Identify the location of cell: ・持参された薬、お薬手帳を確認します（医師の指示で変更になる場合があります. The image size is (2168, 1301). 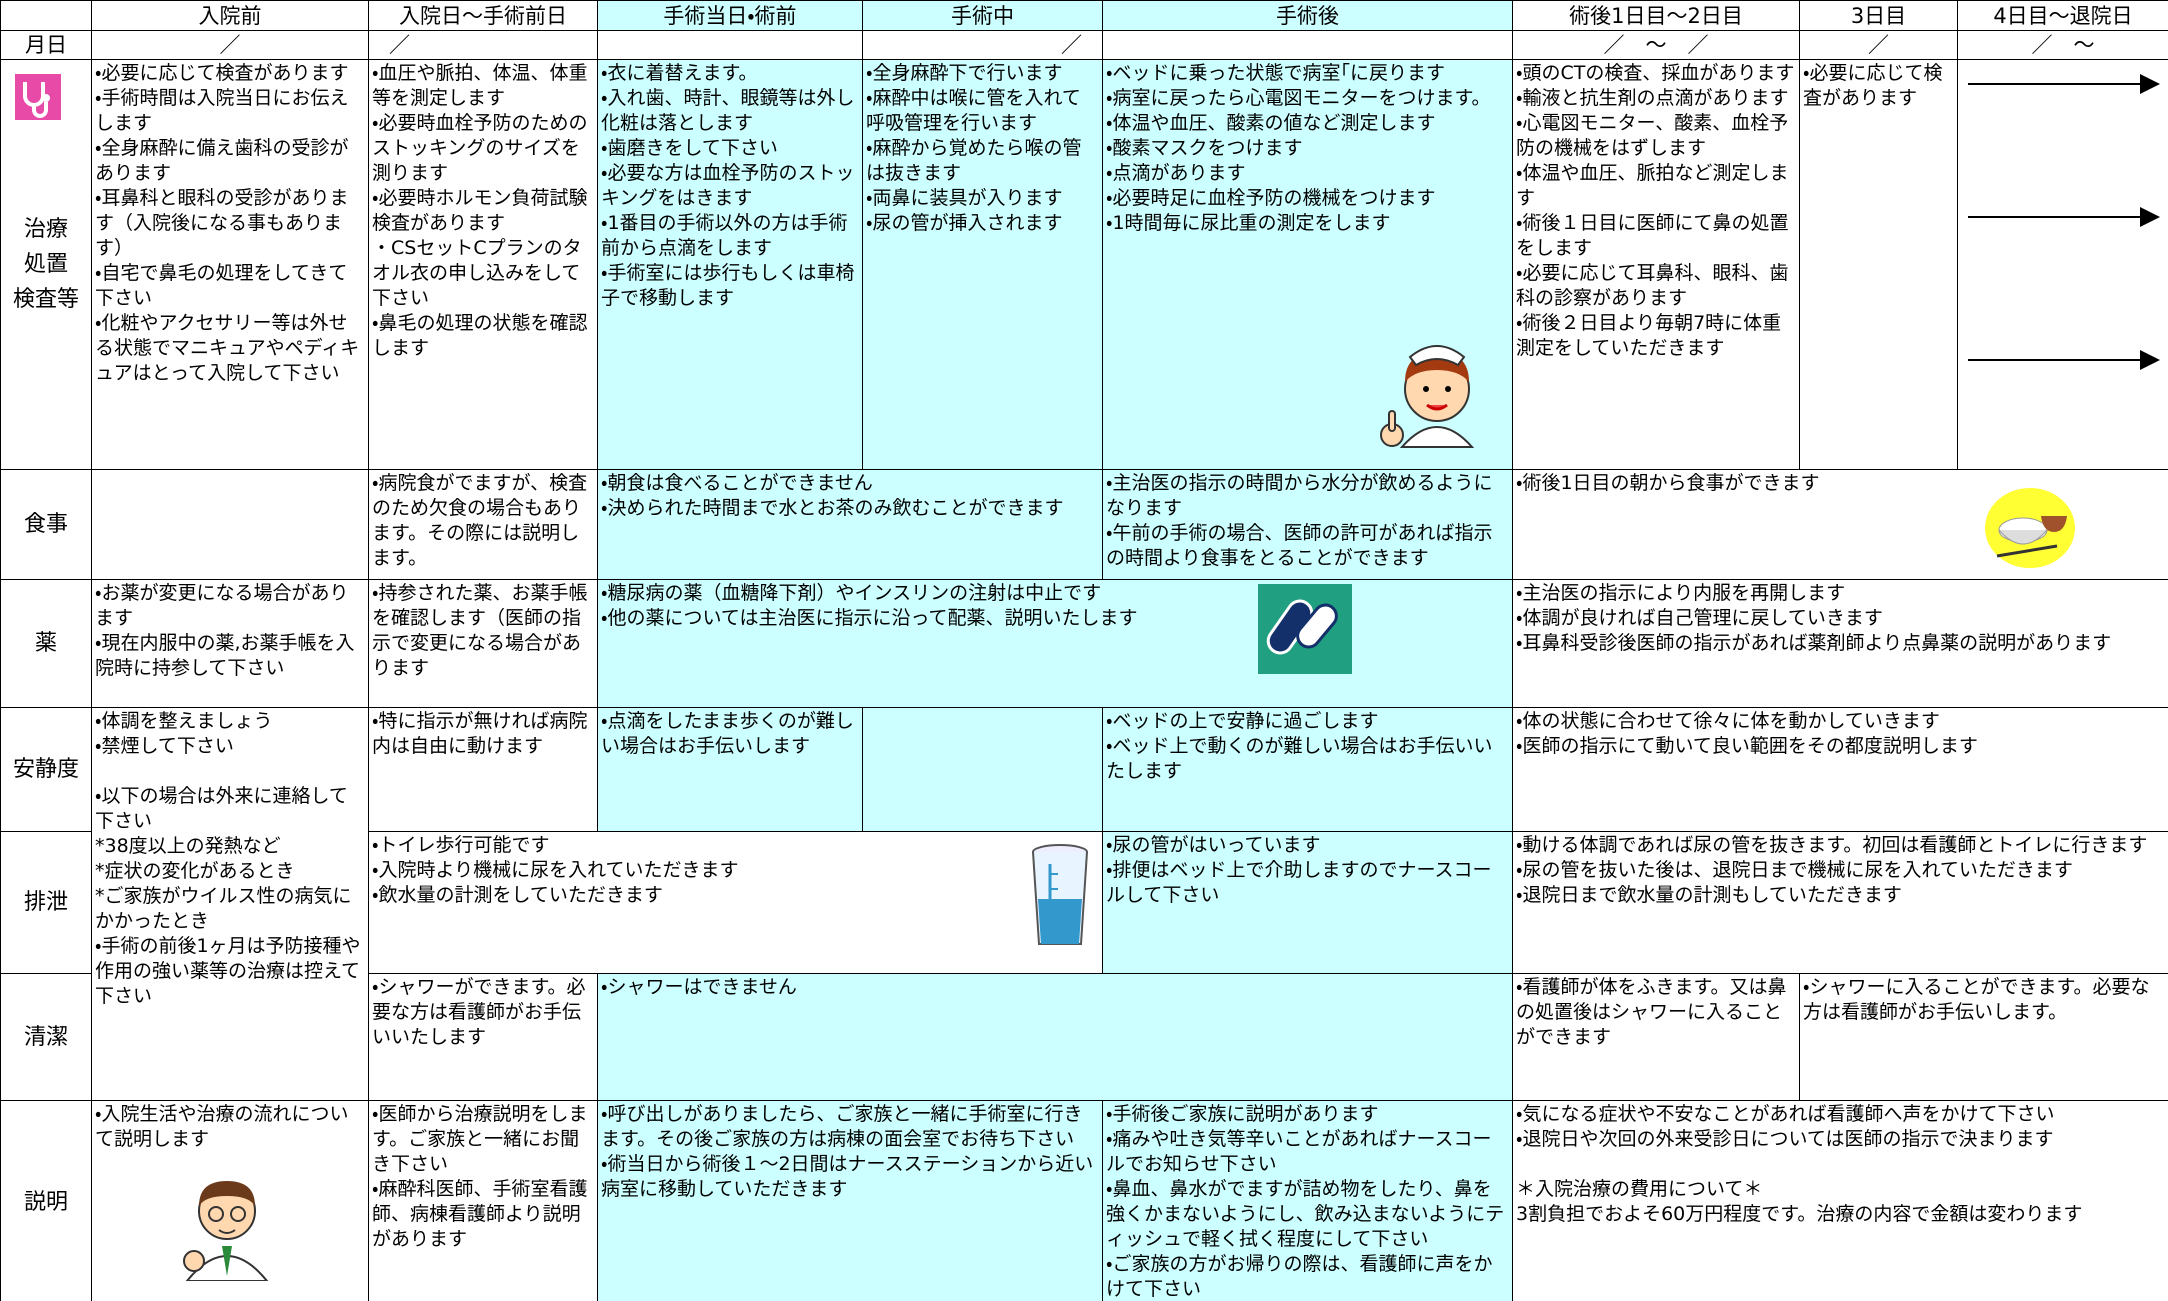
(483, 643).